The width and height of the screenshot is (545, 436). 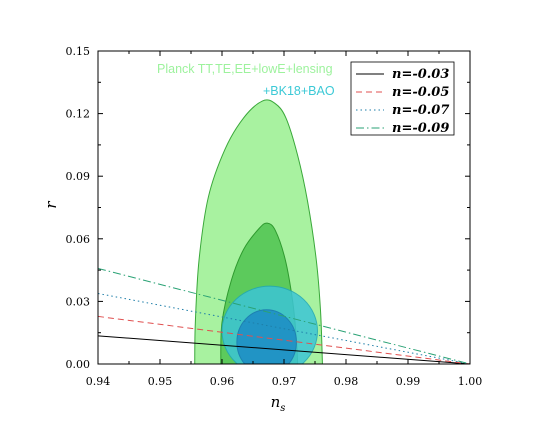 I want to click on x-tick-label: 0.94, so click(x=98, y=381).